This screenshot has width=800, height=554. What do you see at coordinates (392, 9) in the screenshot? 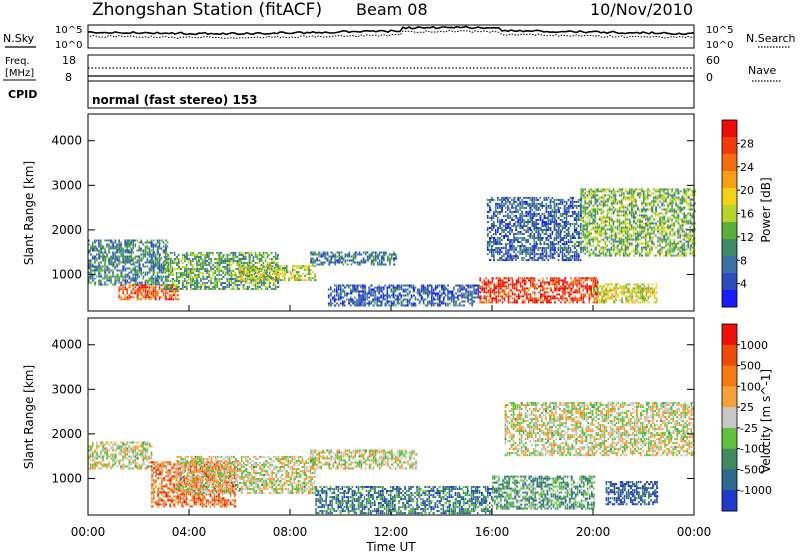
I see `beam-label: Beam 08` at bounding box center [392, 9].